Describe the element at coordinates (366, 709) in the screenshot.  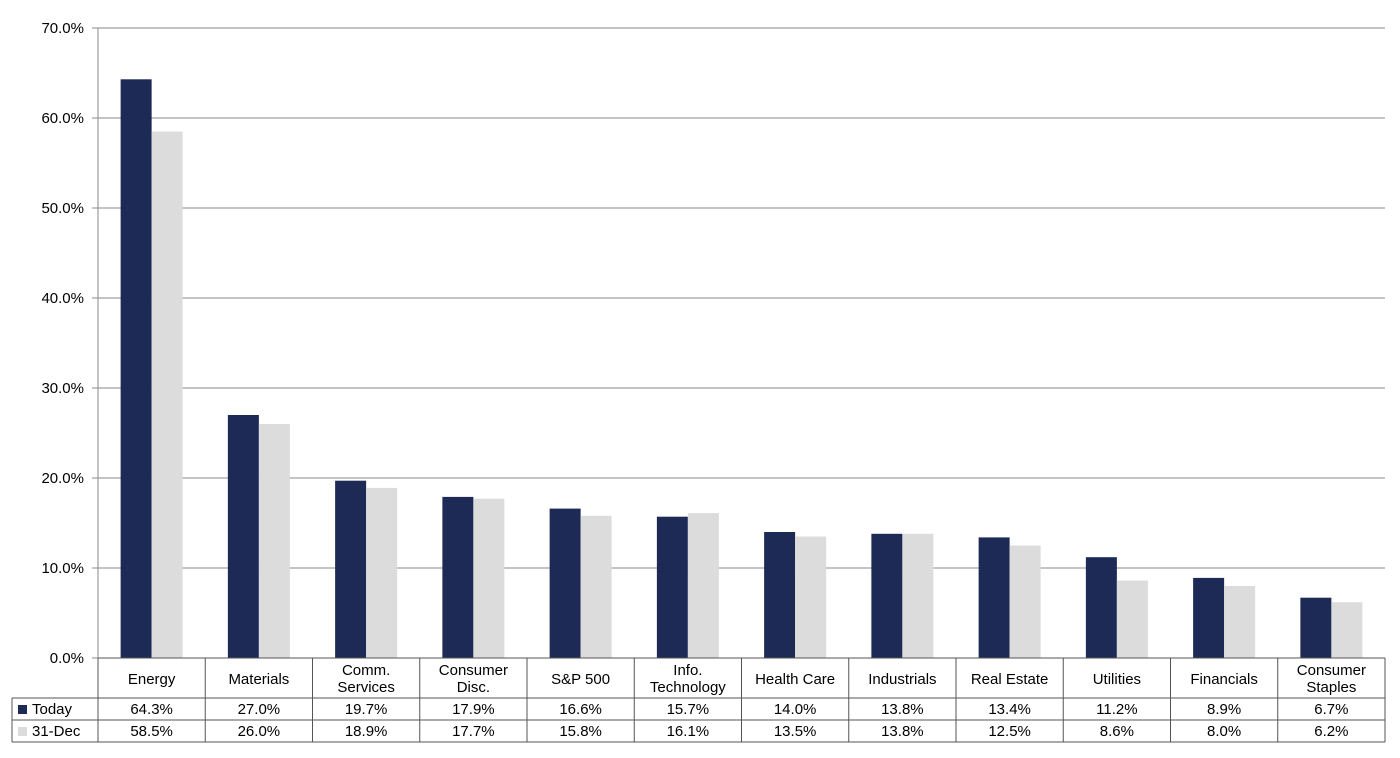
I see `data-label: 19.7%` at that location.